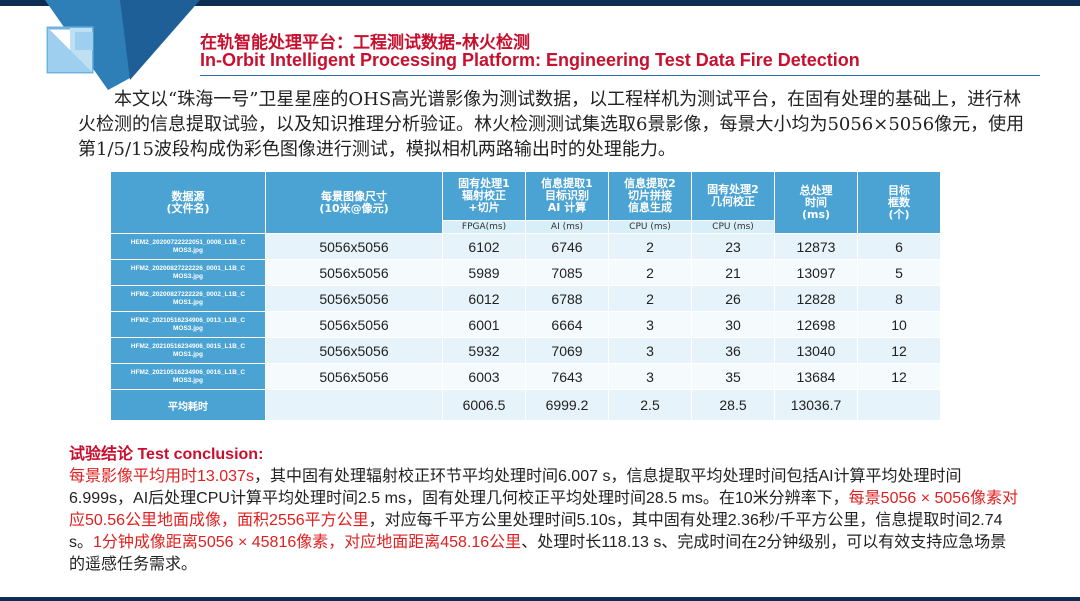 This screenshot has width=1080, height=601. Describe the element at coordinates (484, 324) in the screenshot. I see `table-cell: 6001` at that location.